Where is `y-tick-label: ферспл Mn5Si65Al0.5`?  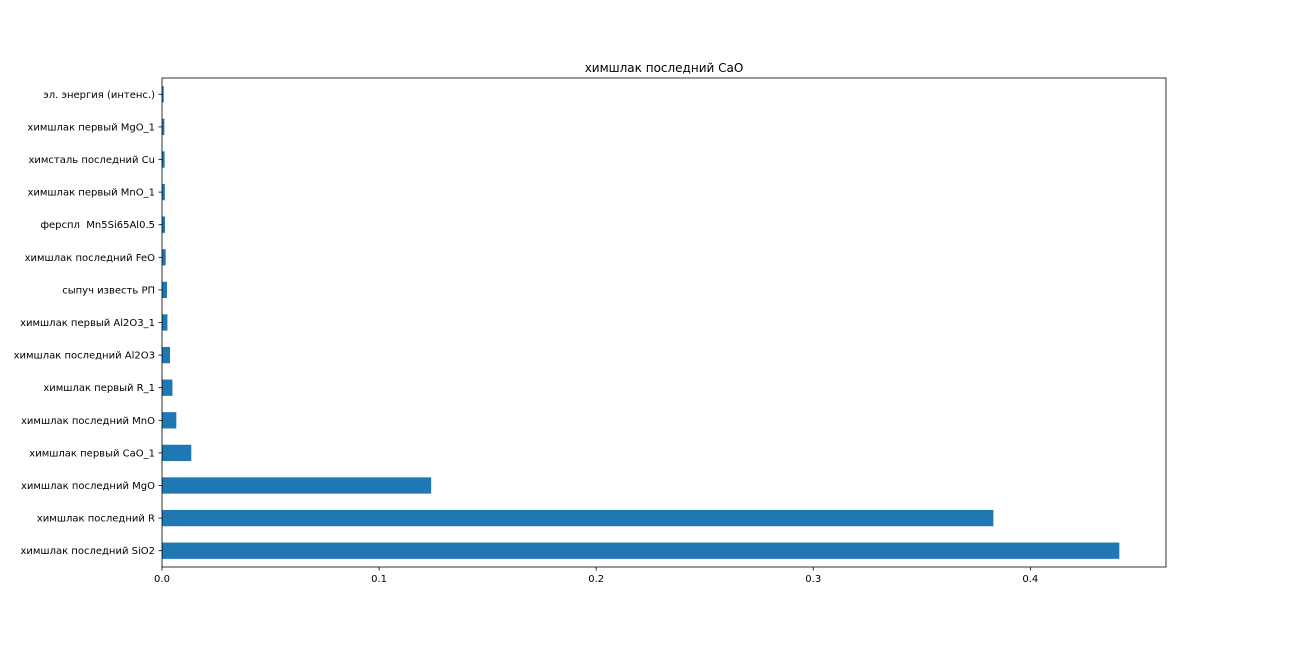
y-tick-label: ферспл Mn5Si65Al0.5 is located at coordinates (97, 225).